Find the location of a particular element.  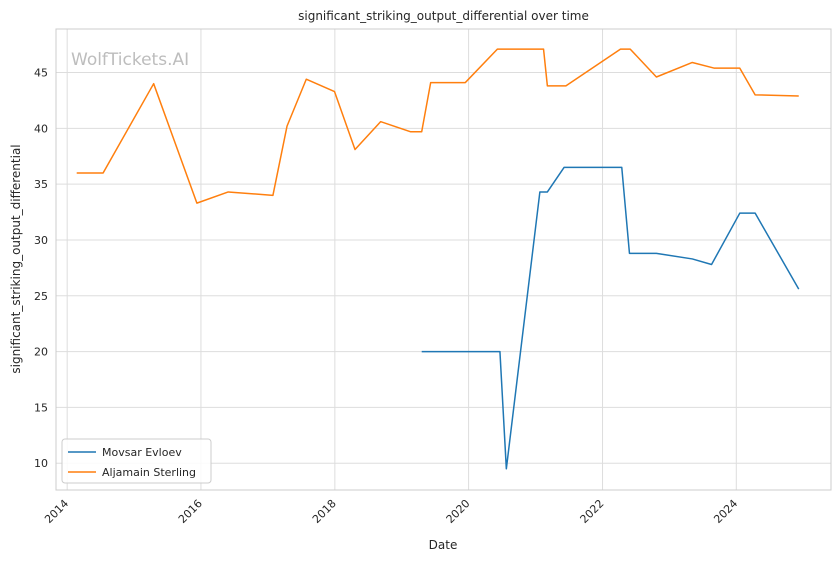

legend-box is located at coordinates (136, 461).